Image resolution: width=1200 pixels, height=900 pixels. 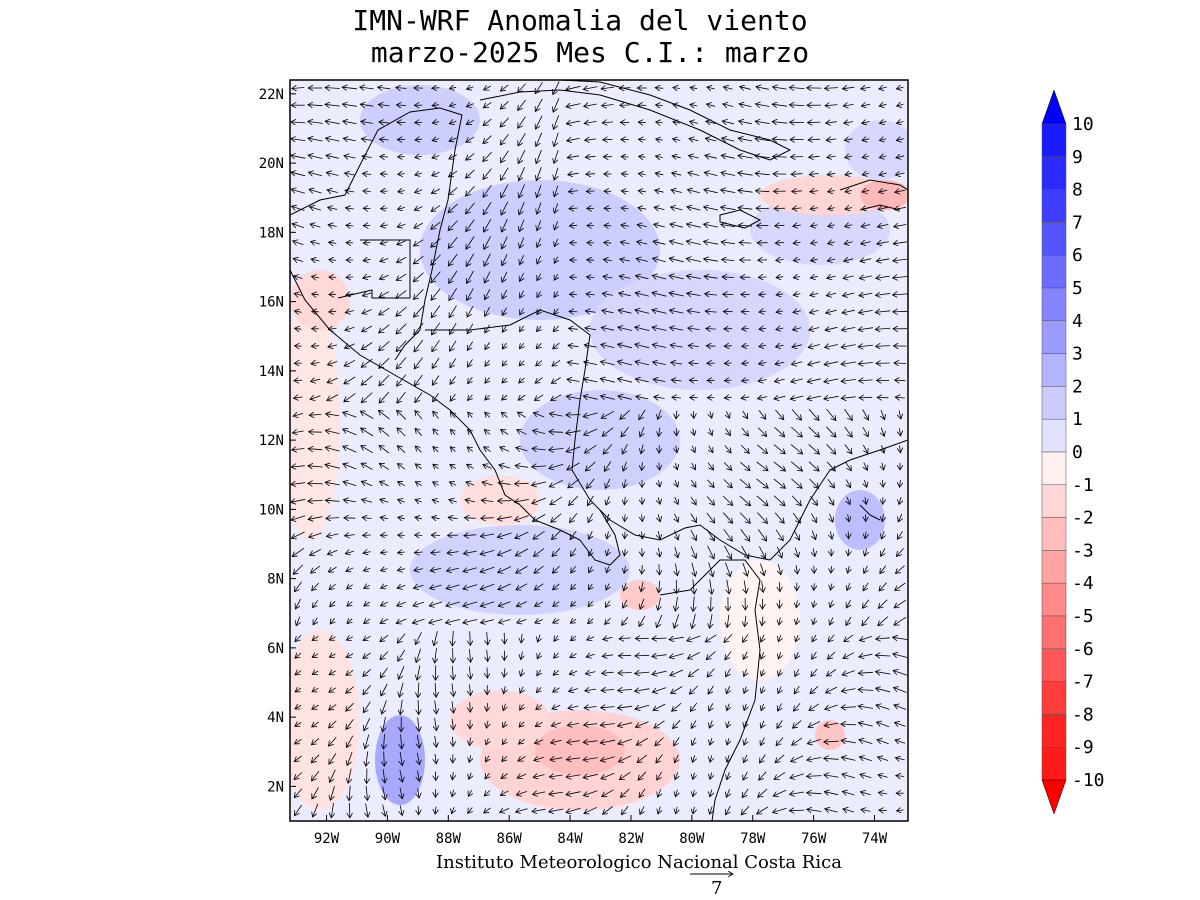 I want to click on colorbar-label: -10, so click(x=1088, y=780).